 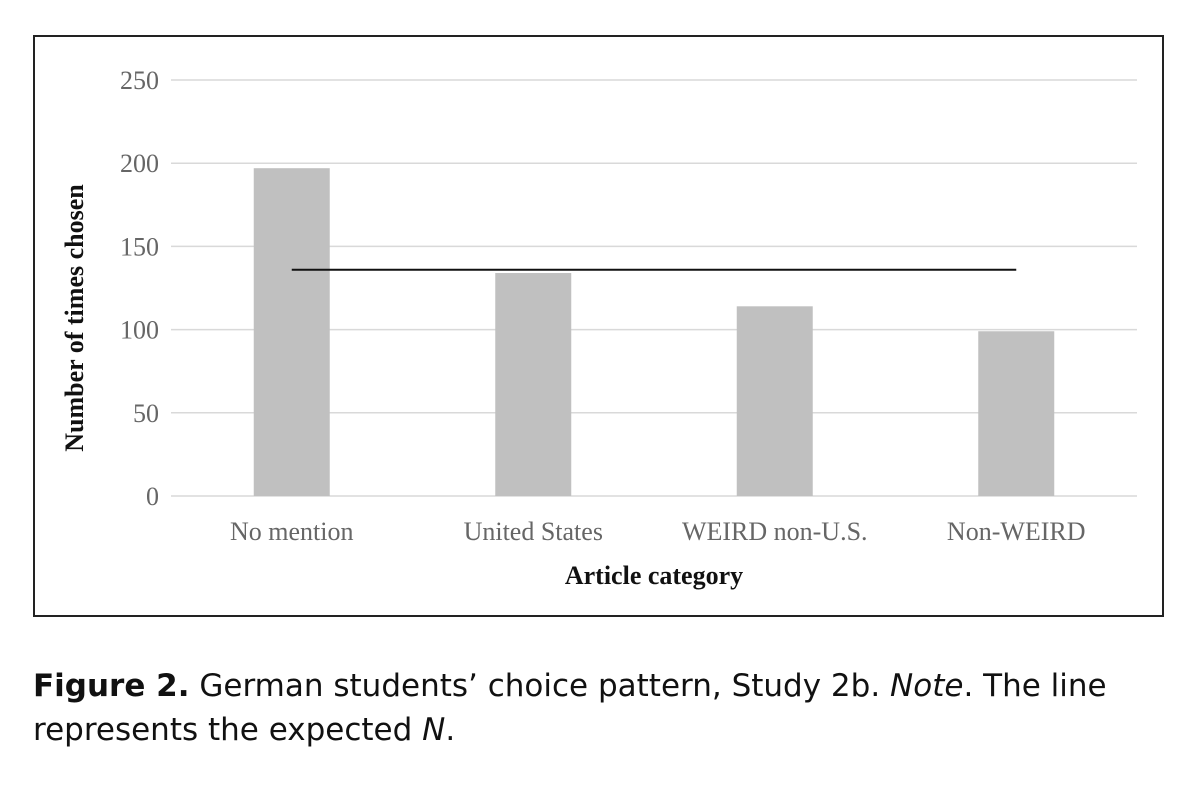 I want to click on caption-figure-label: Figure 2., so click(x=111, y=686).